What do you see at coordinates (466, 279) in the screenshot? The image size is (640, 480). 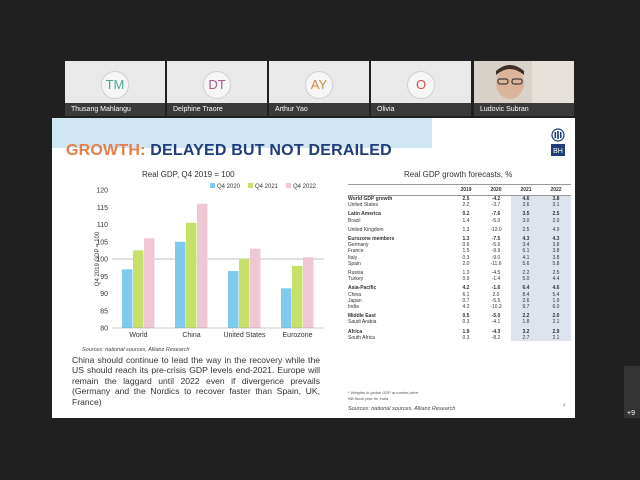 I see `table-cell: 0.9` at bounding box center [466, 279].